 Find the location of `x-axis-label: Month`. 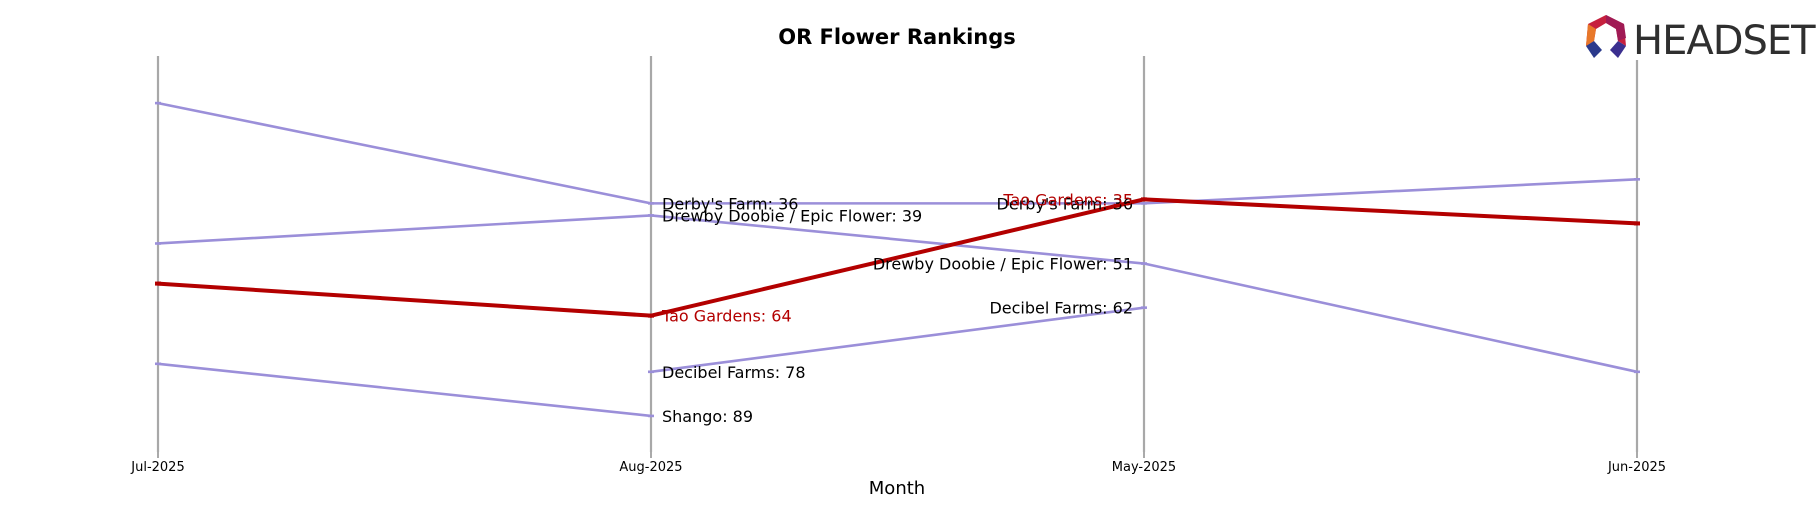

x-axis-label: Month is located at coordinates (897, 488).